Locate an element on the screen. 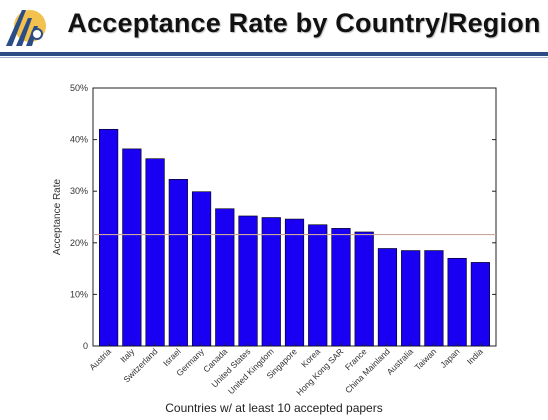 This screenshot has width=548, height=420. x-tick-label: Austria is located at coordinates (100, 359).